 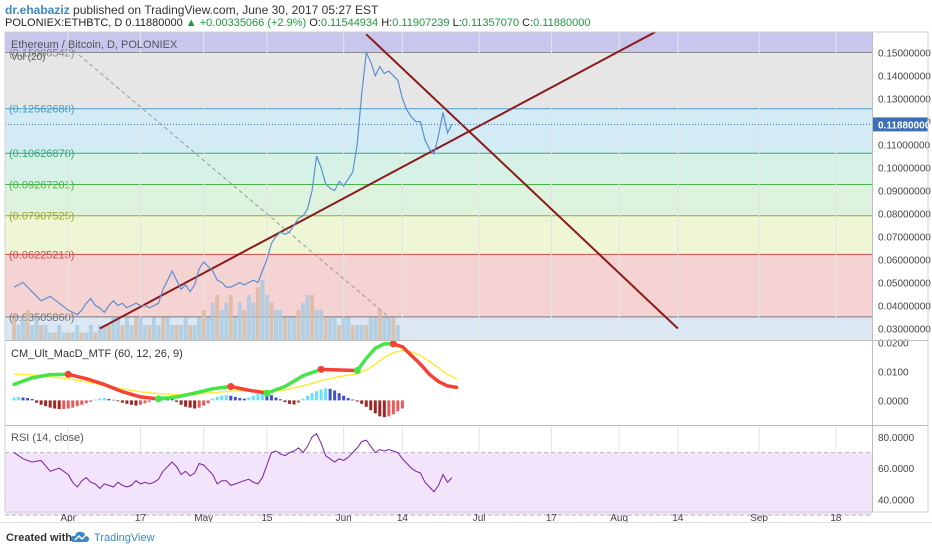 I want to click on y-tick-label: 0.06000000, so click(x=904, y=261).